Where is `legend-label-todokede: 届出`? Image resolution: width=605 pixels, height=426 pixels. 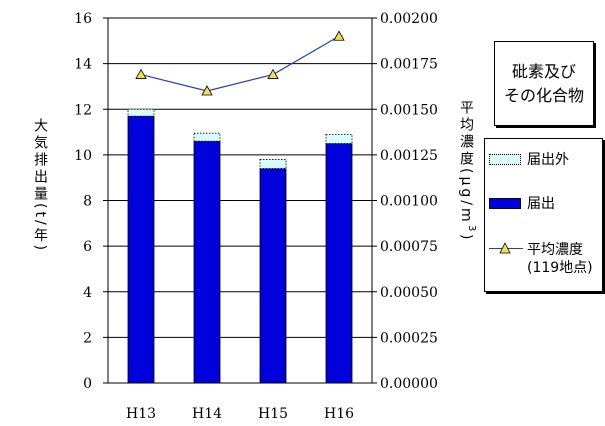
legend-label-todokede: 届出 is located at coordinates (541, 204).